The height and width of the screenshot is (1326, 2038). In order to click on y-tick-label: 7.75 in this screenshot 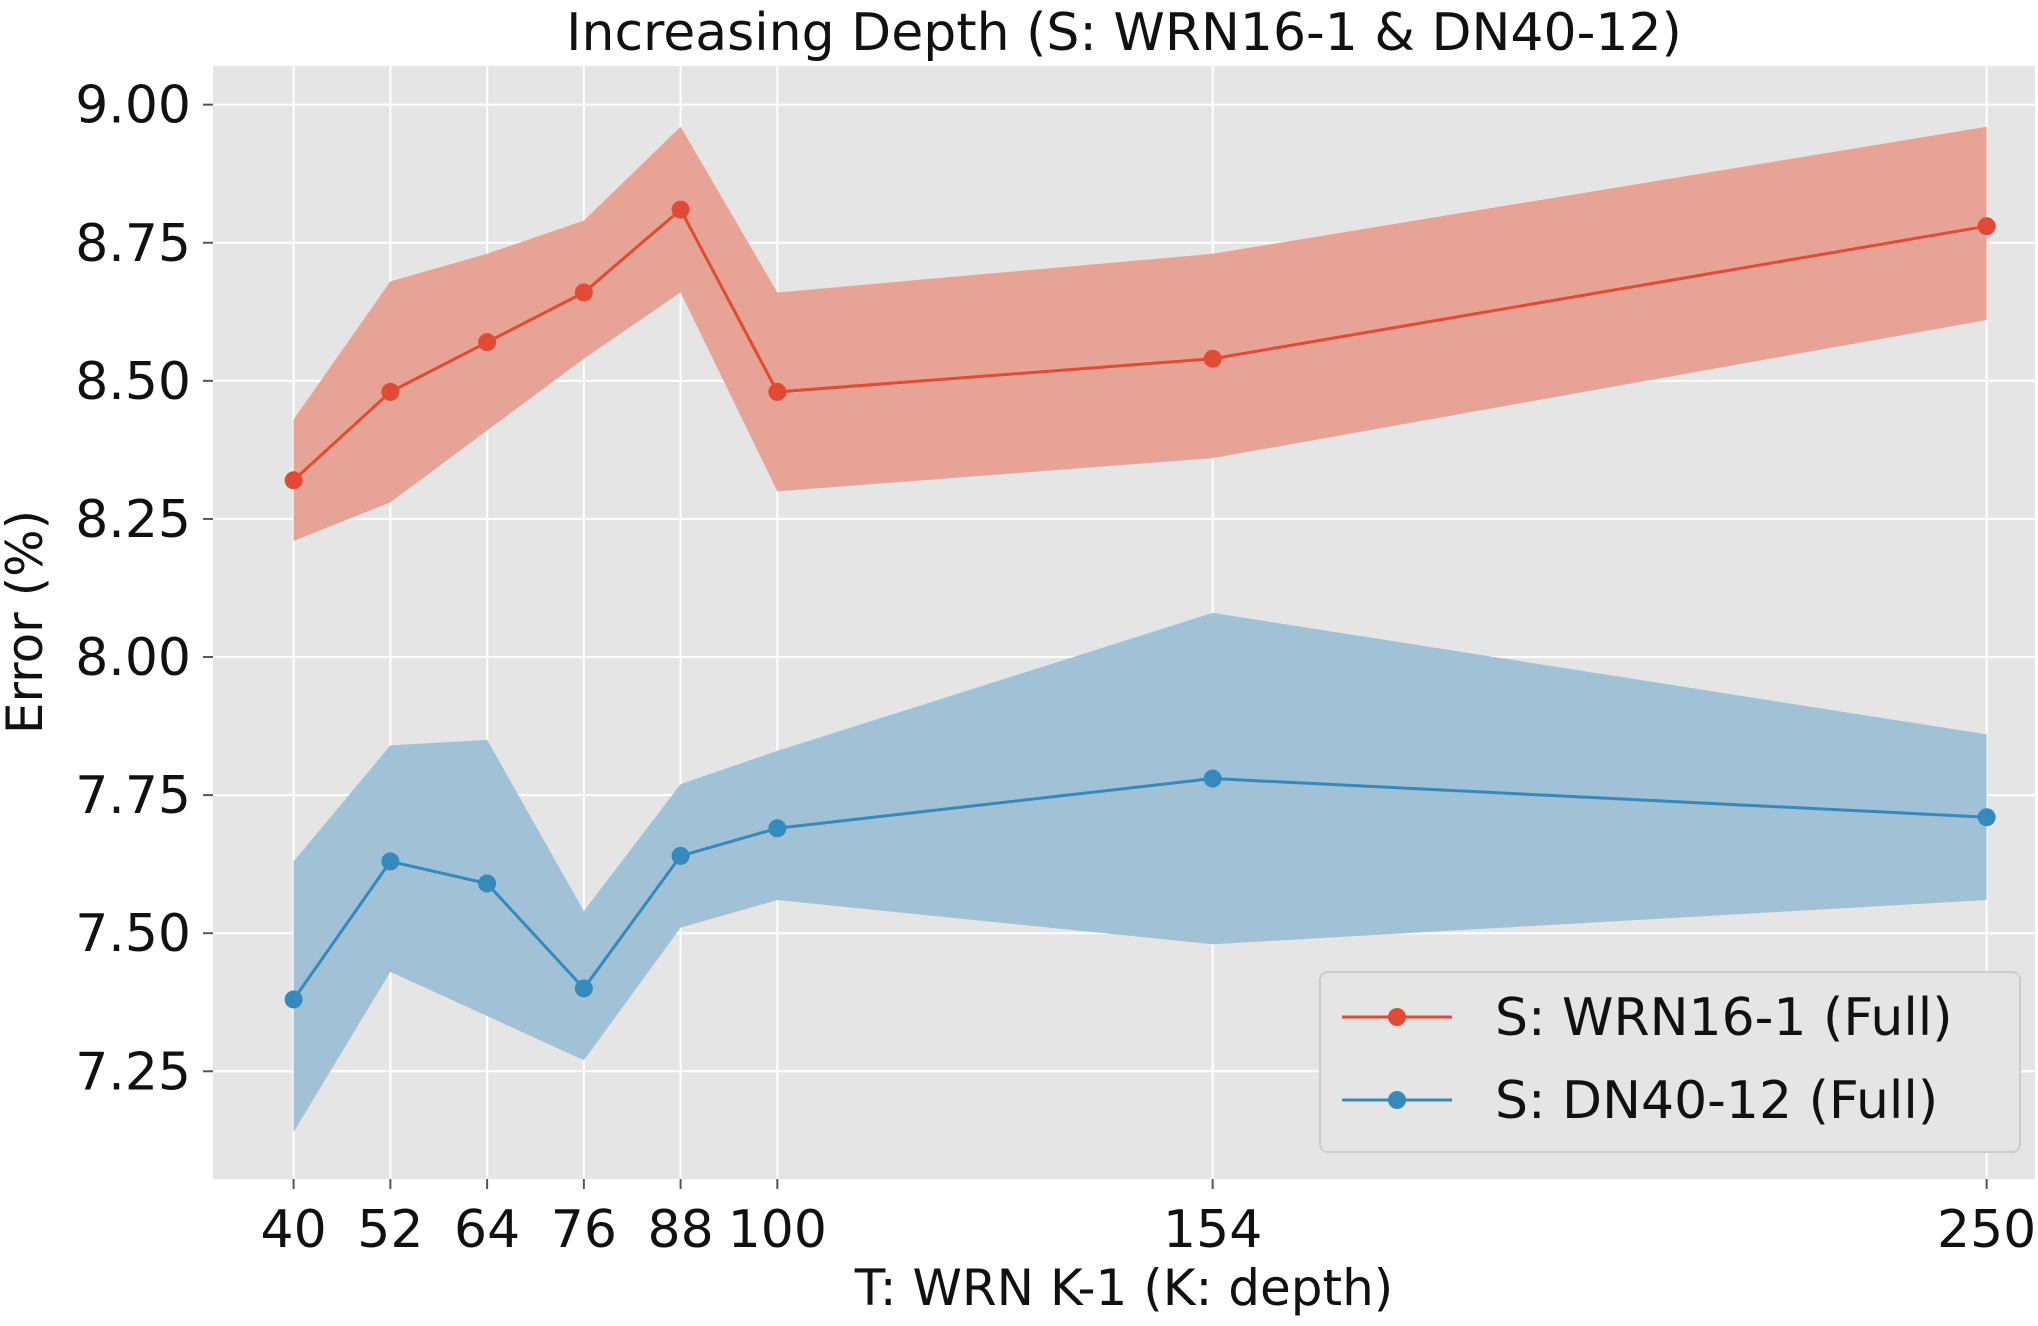, I will do `click(133, 796)`.